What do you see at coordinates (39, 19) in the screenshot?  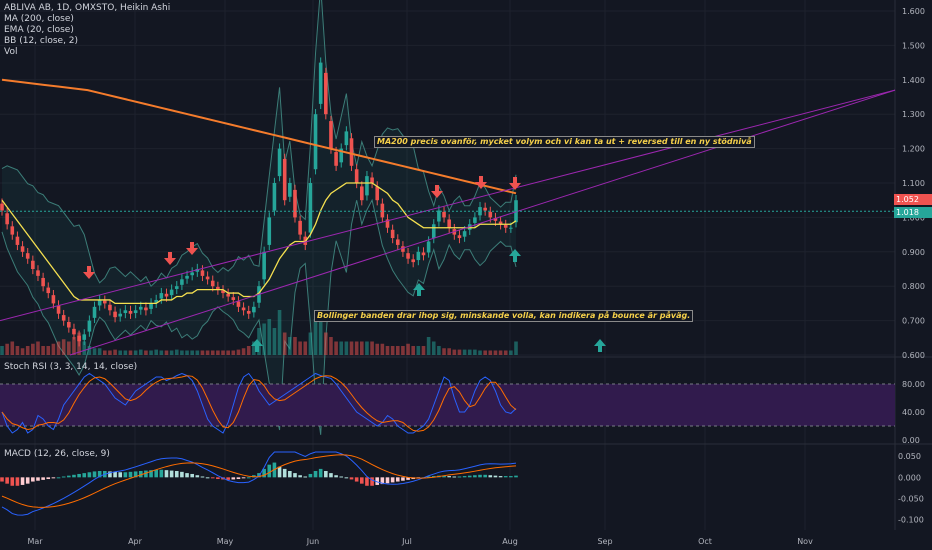 I see `indicator-ma200: MA (200, close)` at bounding box center [39, 19].